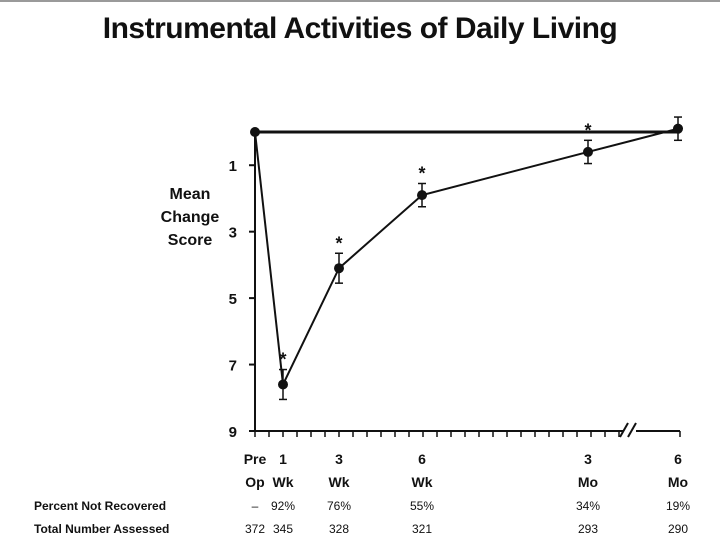 This screenshot has height=540, width=720. I want to click on y-tick-label: 9, so click(233, 432).